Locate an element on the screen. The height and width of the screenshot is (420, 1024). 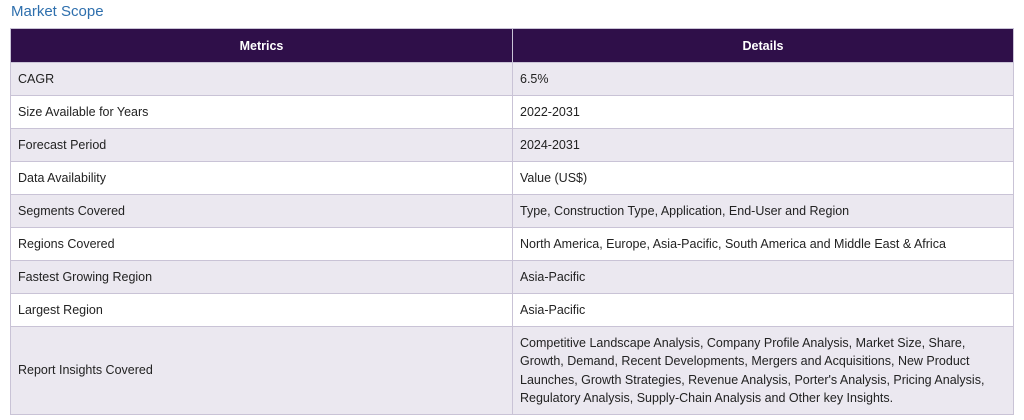
table-row: Fastest Growing Region Asia-Pacific is located at coordinates (512, 277).